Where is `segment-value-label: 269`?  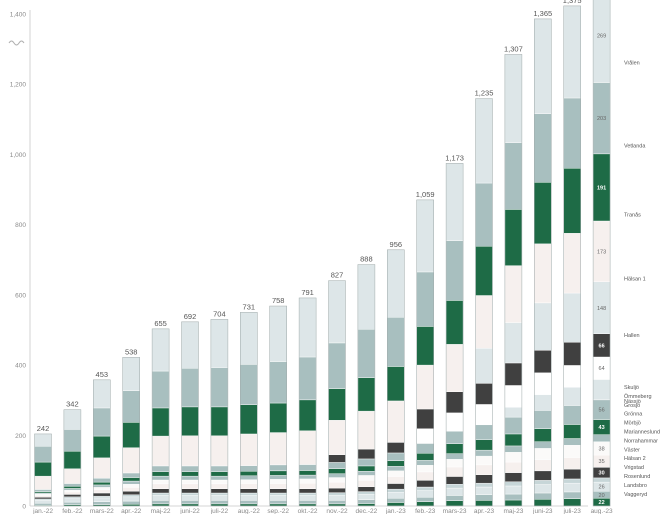
segment-value-label: 269 is located at coordinates (601, 36).